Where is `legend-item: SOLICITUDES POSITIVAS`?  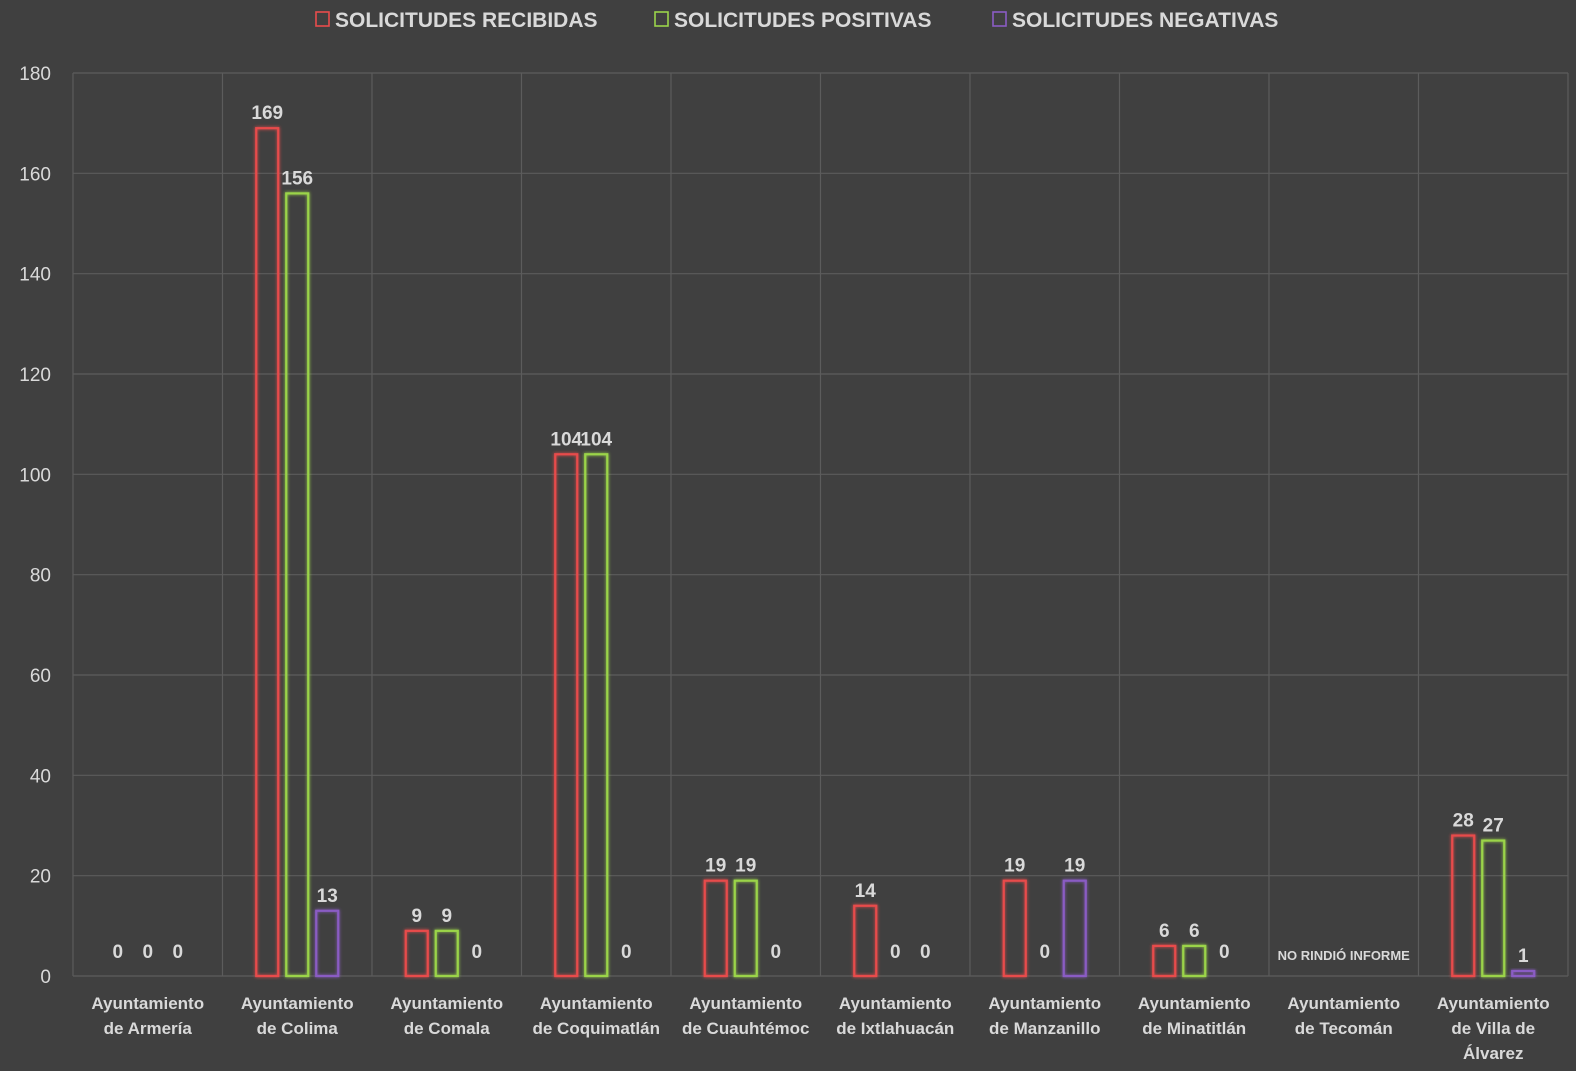 legend-item: SOLICITUDES POSITIVAS is located at coordinates (792, 20).